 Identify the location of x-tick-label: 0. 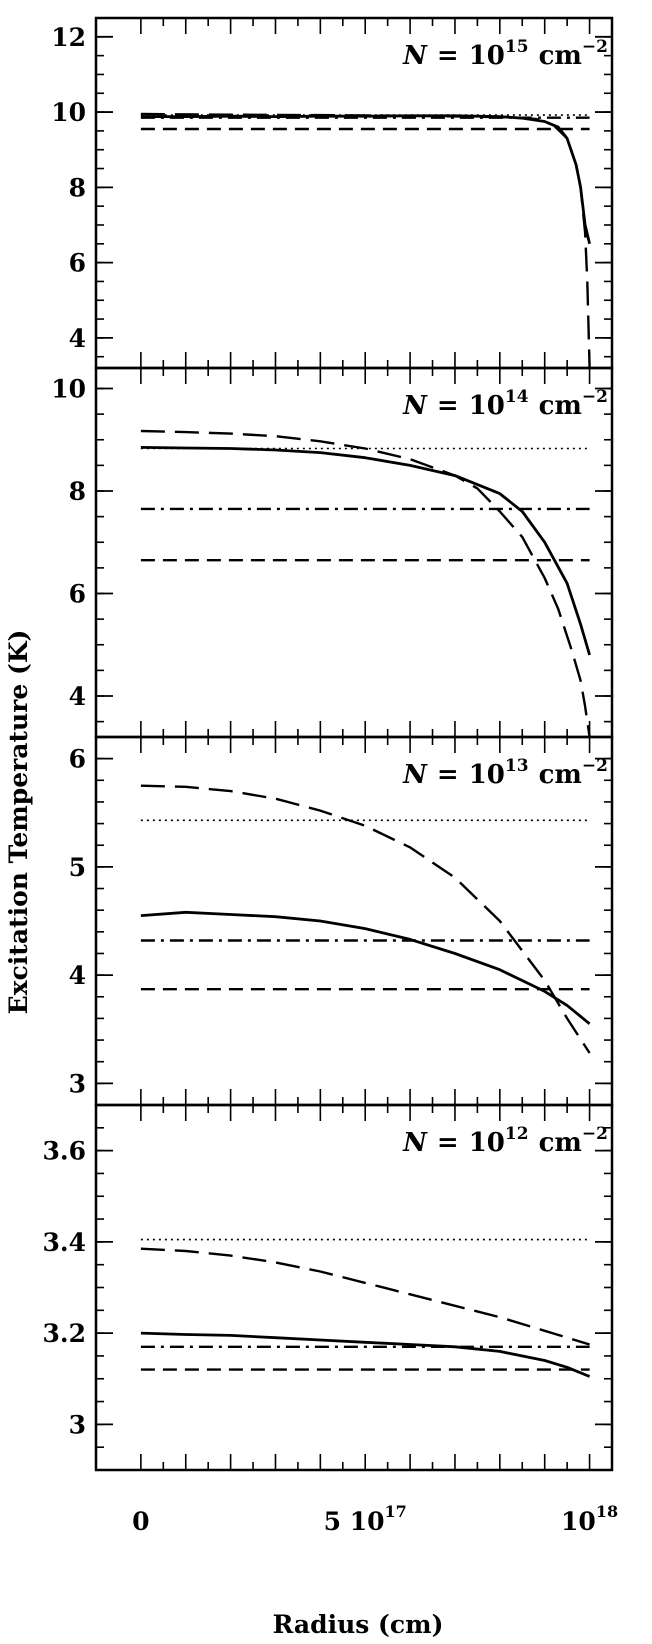
(140, 1521).